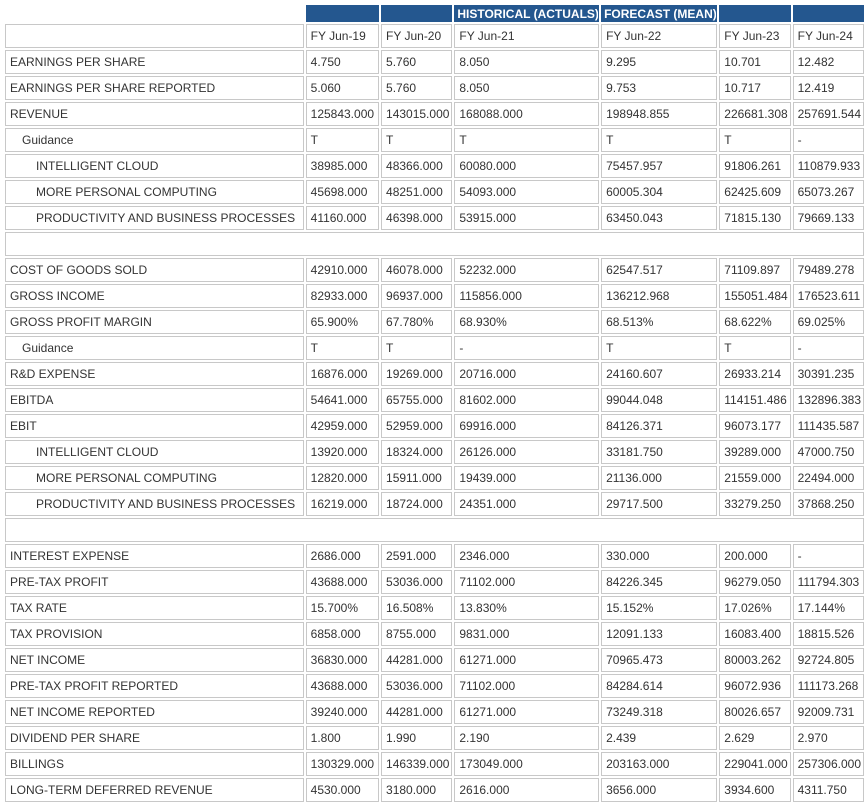 The width and height of the screenshot is (866, 805). What do you see at coordinates (417, 166) in the screenshot?
I see `value-cell: 48366.000` at bounding box center [417, 166].